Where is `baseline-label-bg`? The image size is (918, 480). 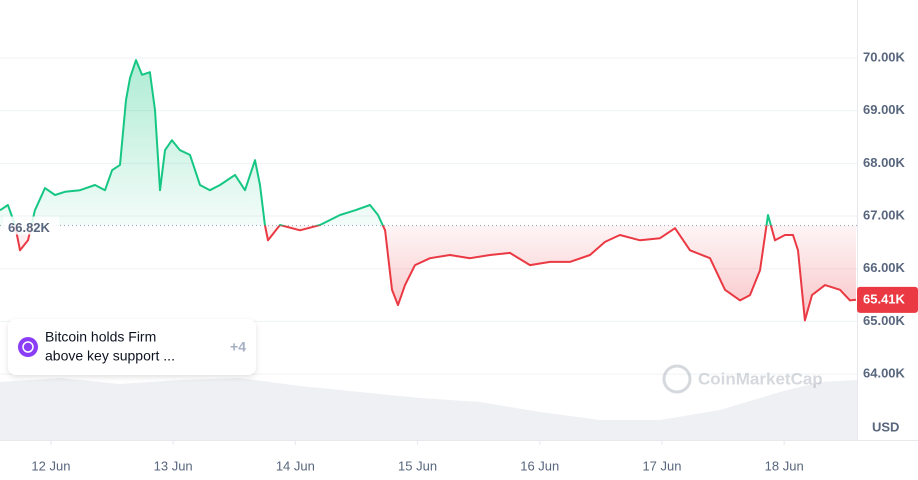
baseline-label-bg is located at coordinates (31, 225).